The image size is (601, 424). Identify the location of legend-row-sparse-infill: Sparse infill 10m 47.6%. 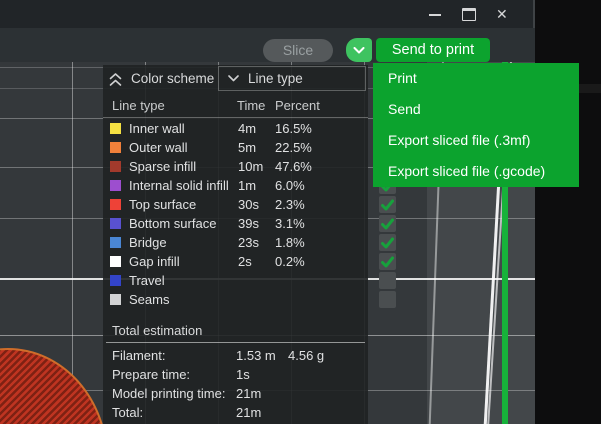
(235, 166).